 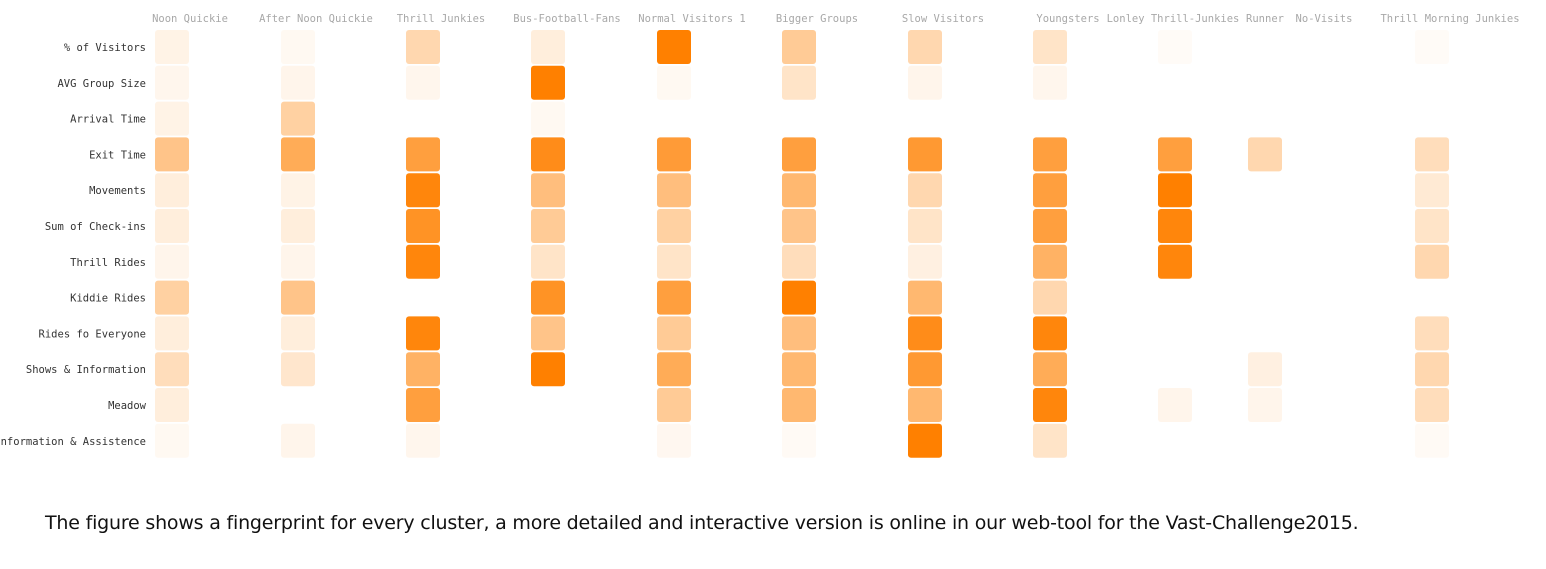 What do you see at coordinates (441, 19) in the screenshot?
I see `column-label: Thrill Junkies` at bounding box center [441, 19].